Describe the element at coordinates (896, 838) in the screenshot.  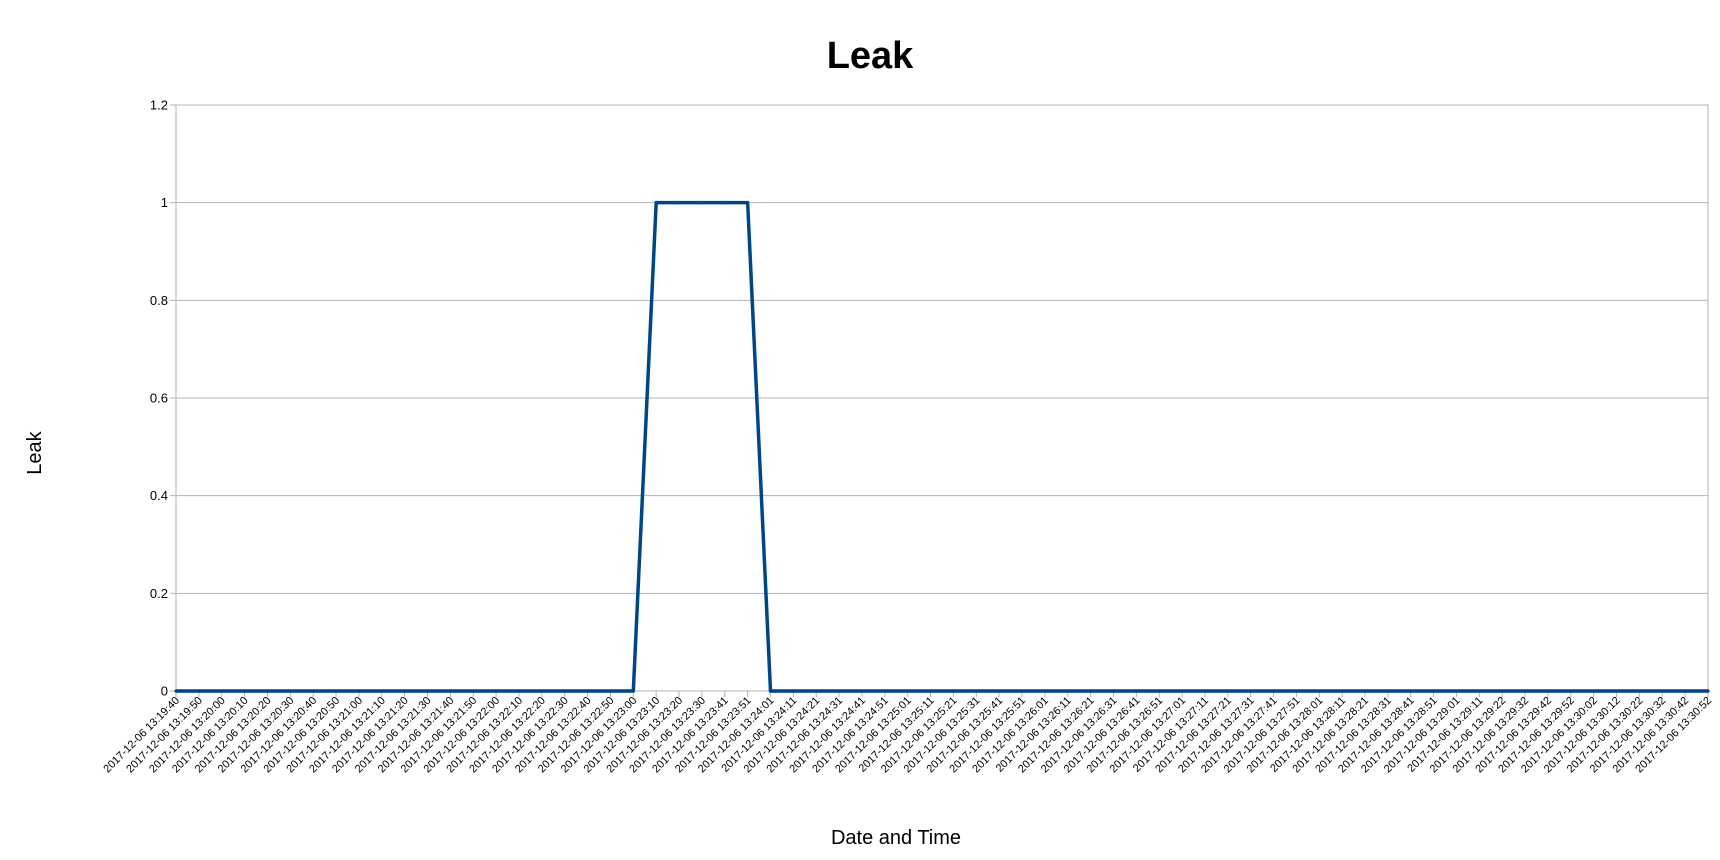
I see `x-axis-title: Date and Time` at that location.